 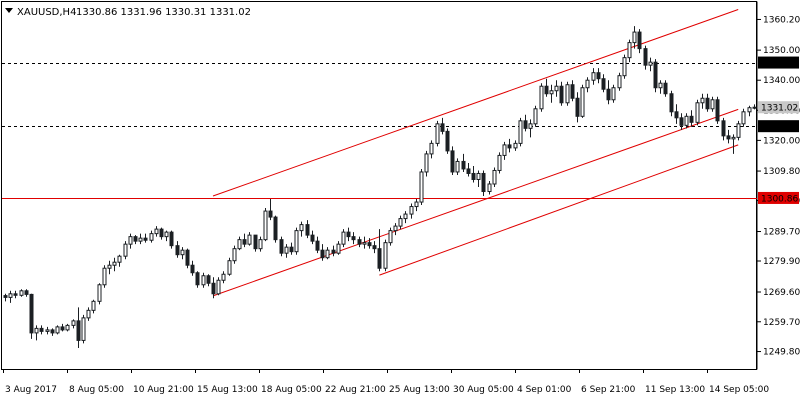 I want to click on y-tick-label: 1279.90, so click(x=781, y=262).